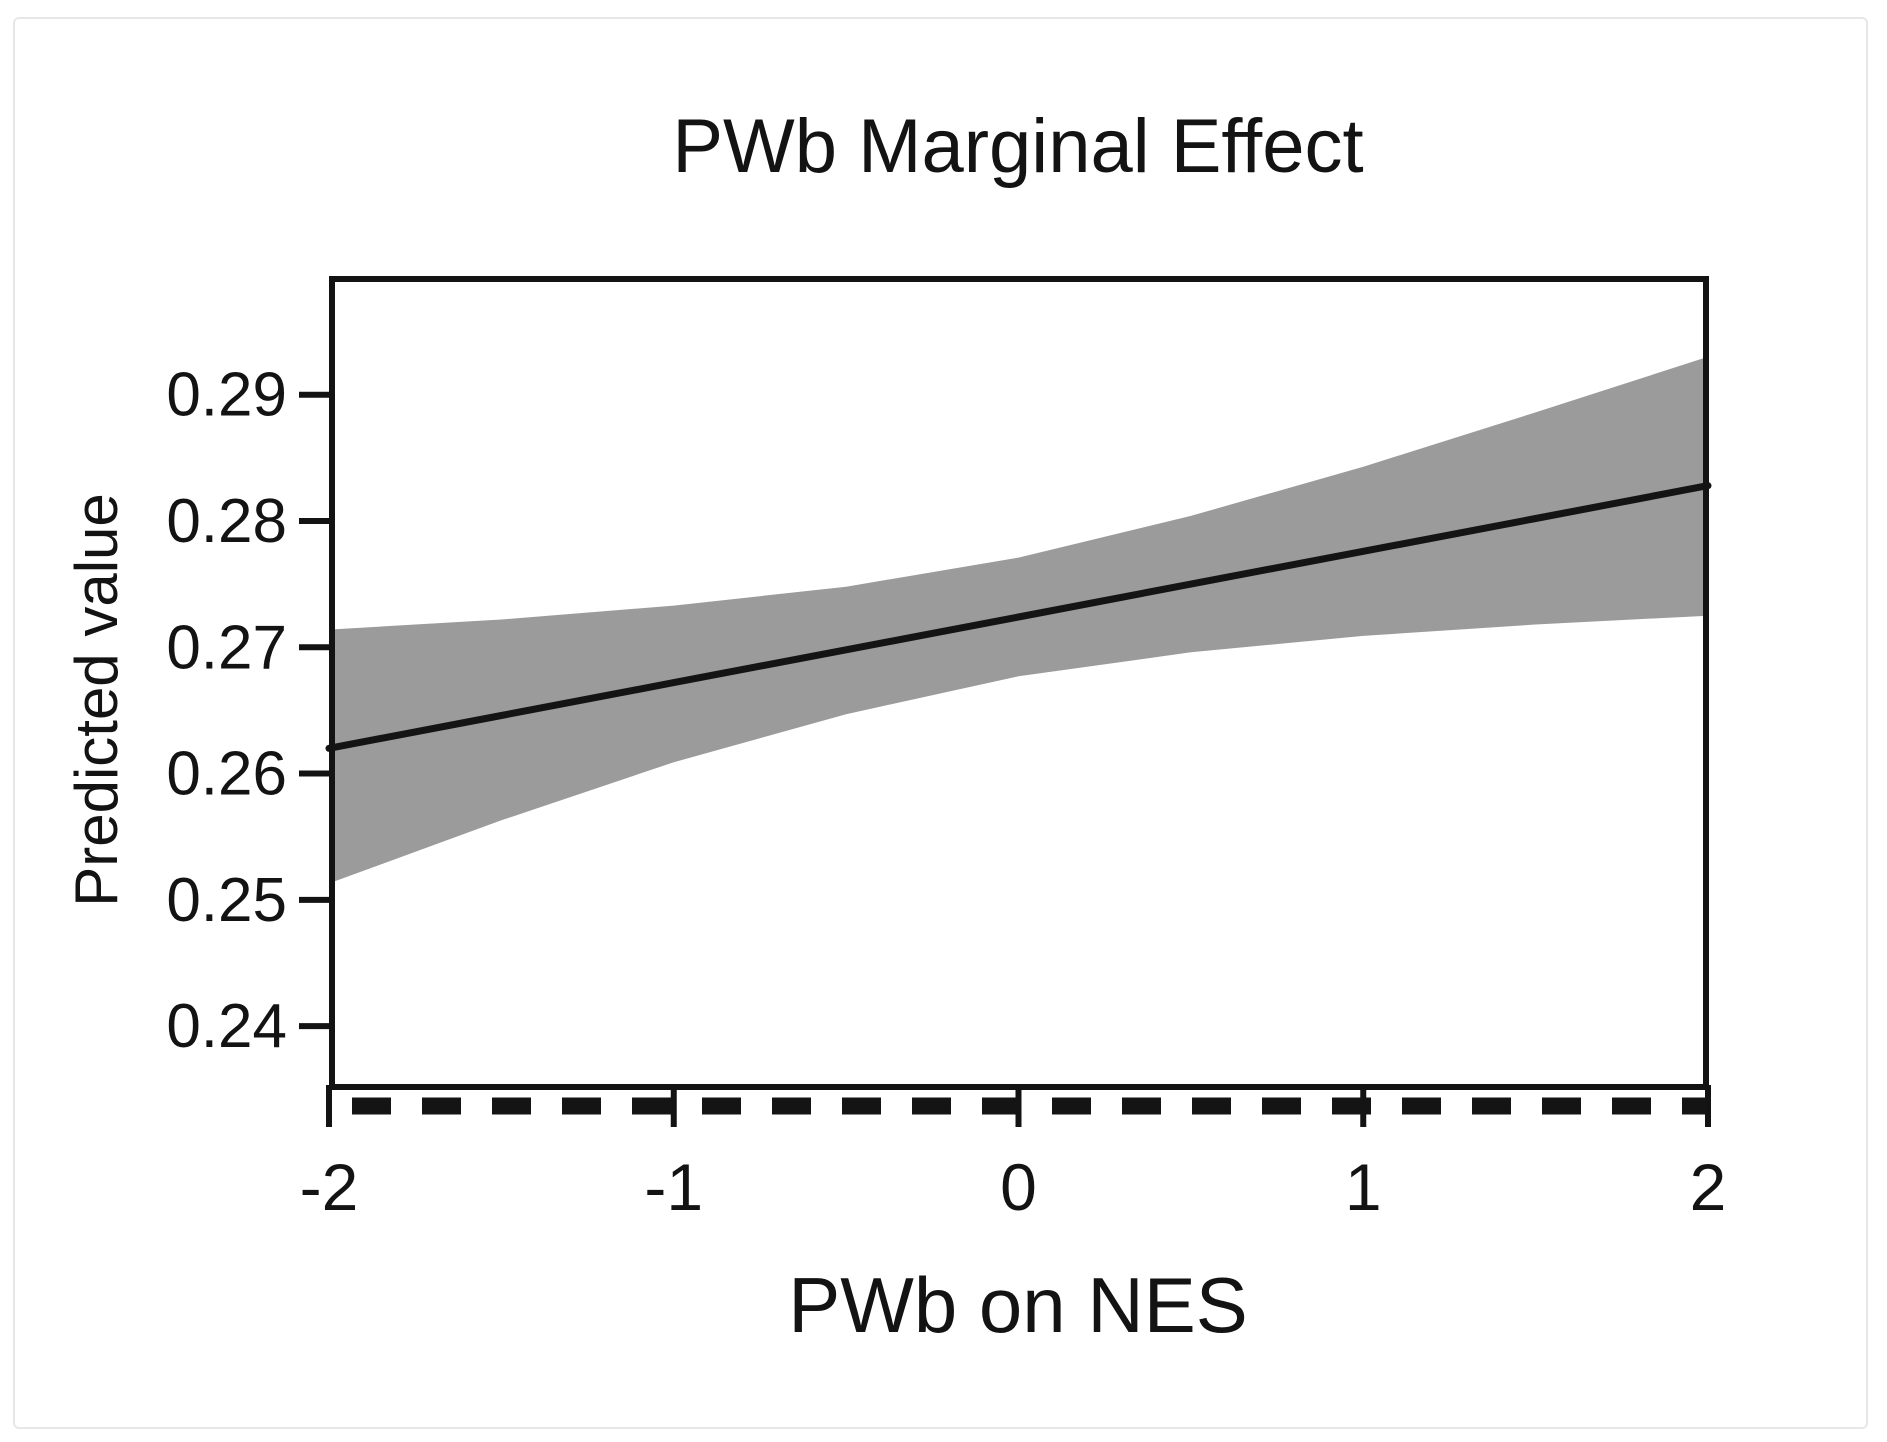 Image resolution: width=1887 pixels, height=1442 pixels. I want to click on y-tick-labels: 0.29 0.28 0.27 0.26 0.25 0.24, so click(226, 711).